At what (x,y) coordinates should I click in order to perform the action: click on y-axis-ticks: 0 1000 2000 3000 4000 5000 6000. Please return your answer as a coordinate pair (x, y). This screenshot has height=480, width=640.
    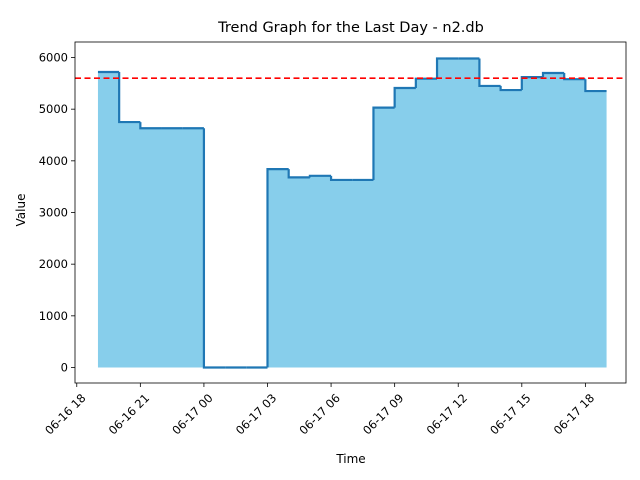
    Looking at the image, I should click on (57, 213).